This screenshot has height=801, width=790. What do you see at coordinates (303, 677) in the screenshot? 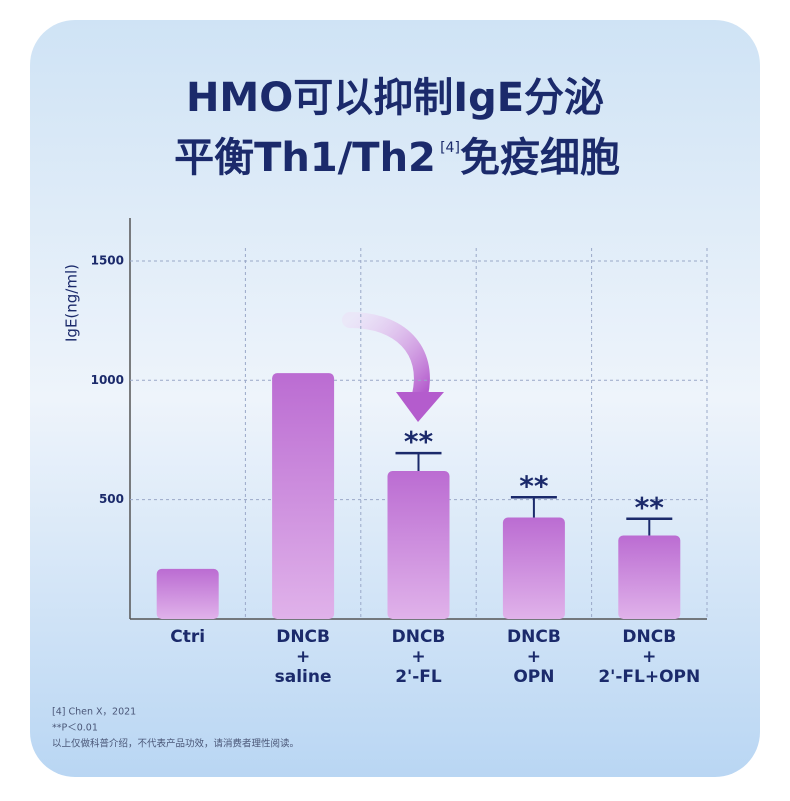
I see `x-tick-label: saline` at bounding box center [303, 677].